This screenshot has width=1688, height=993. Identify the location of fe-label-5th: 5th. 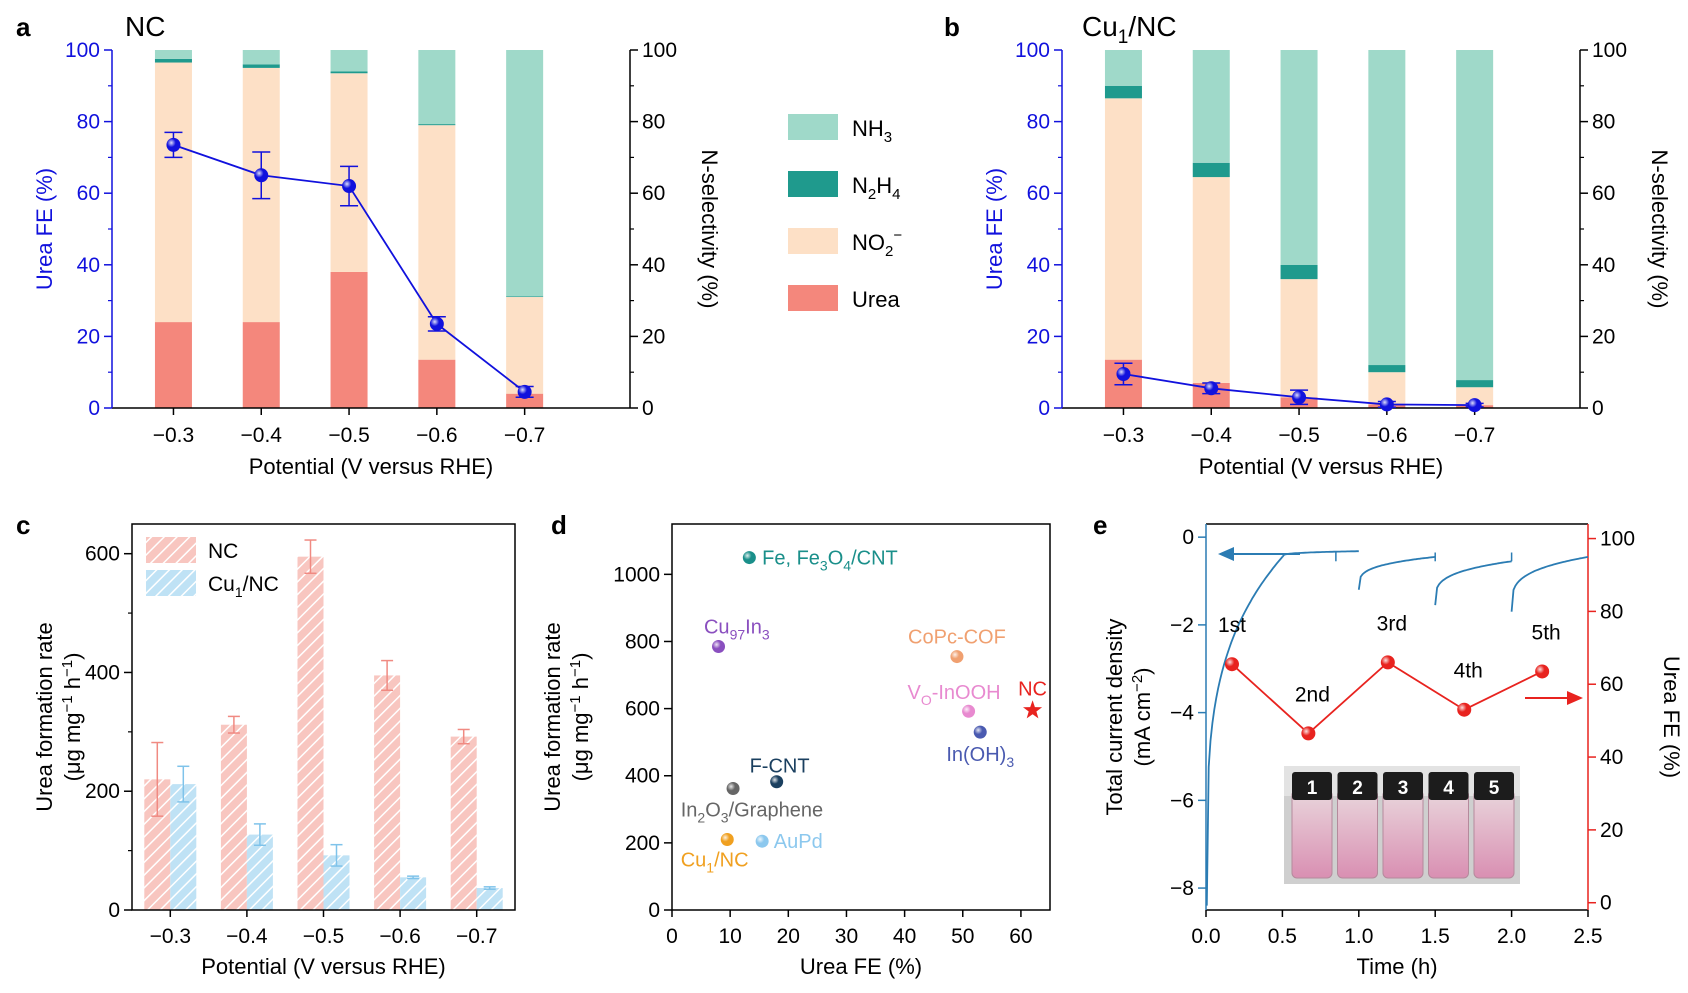
(1546, 632).